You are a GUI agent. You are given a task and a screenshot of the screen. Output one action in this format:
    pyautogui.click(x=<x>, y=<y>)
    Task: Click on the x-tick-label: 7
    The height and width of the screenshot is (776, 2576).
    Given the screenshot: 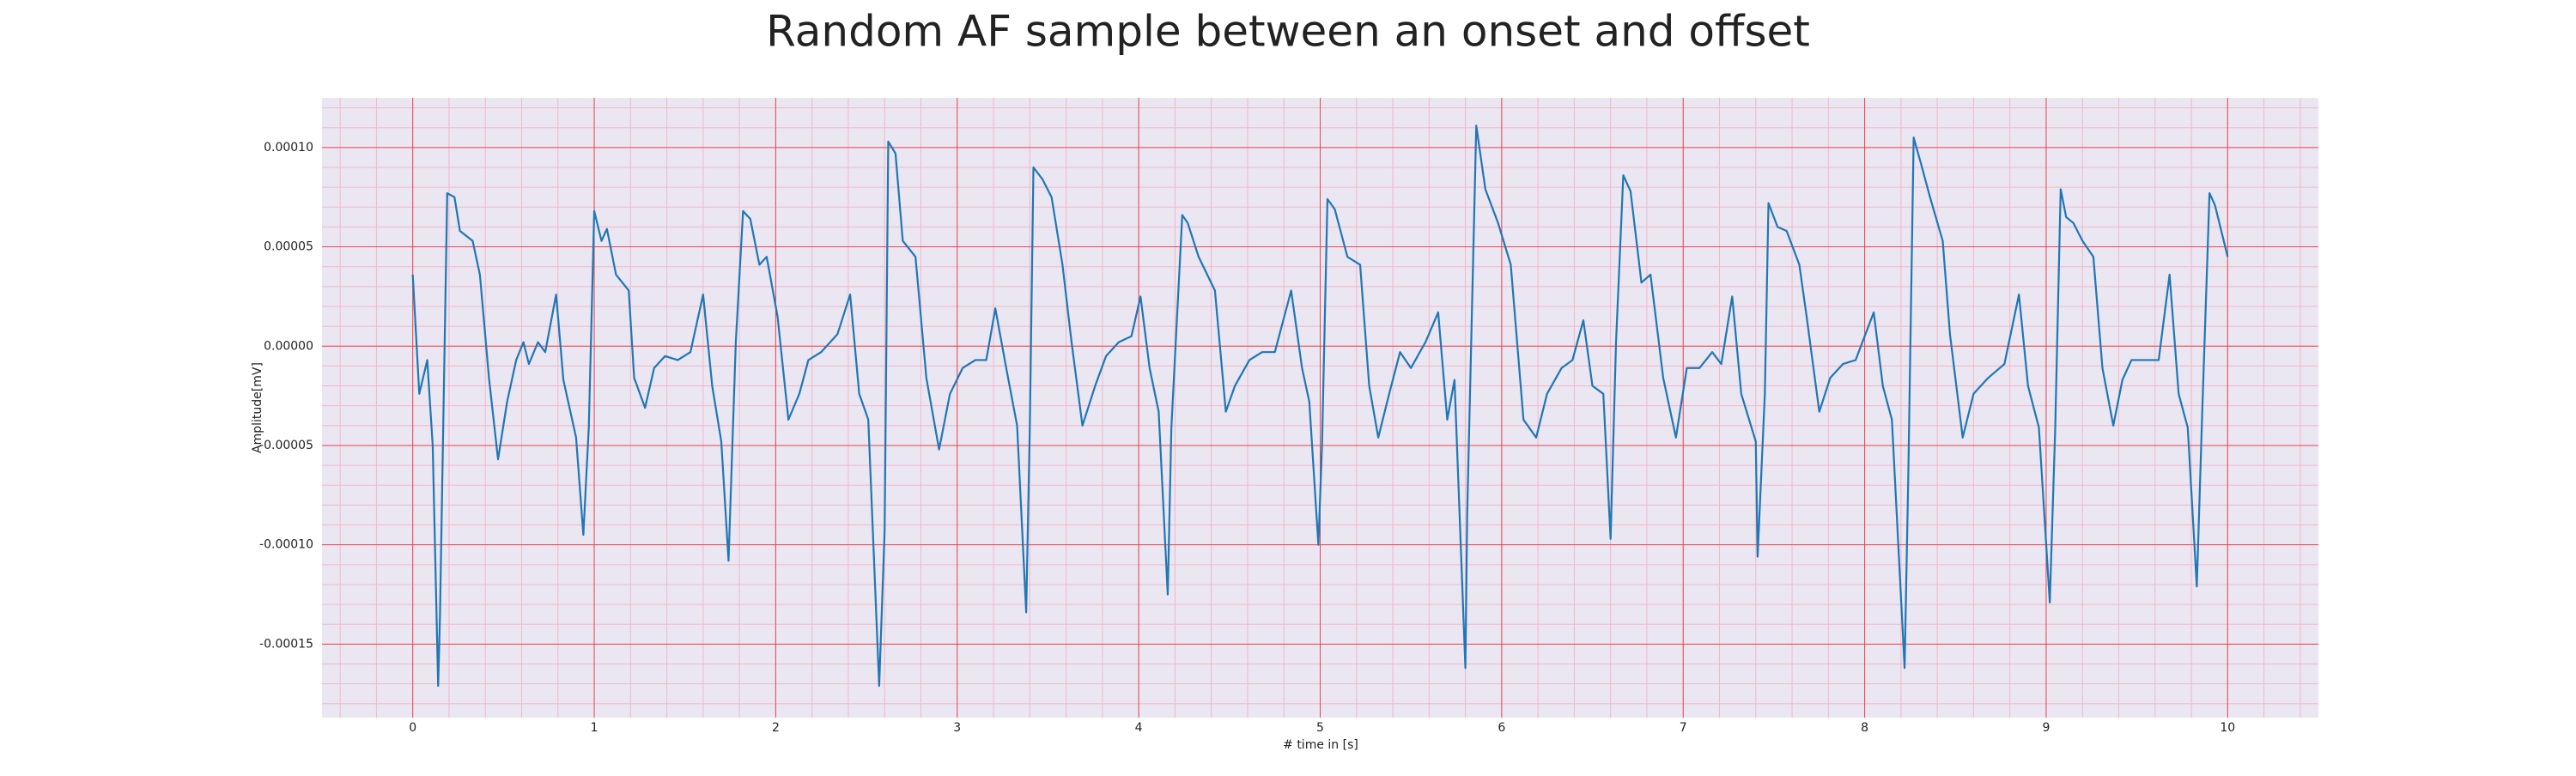 What is the action you would take?
    pyautogui.click(x=1683, y=728)
    